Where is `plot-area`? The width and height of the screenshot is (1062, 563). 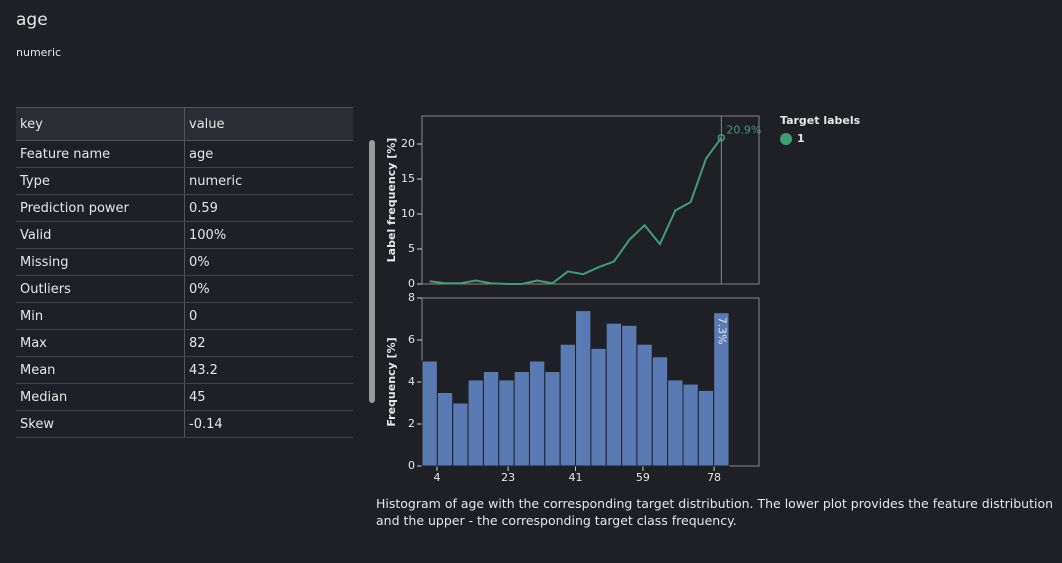 plot-area is located at coordinates (590, 200).